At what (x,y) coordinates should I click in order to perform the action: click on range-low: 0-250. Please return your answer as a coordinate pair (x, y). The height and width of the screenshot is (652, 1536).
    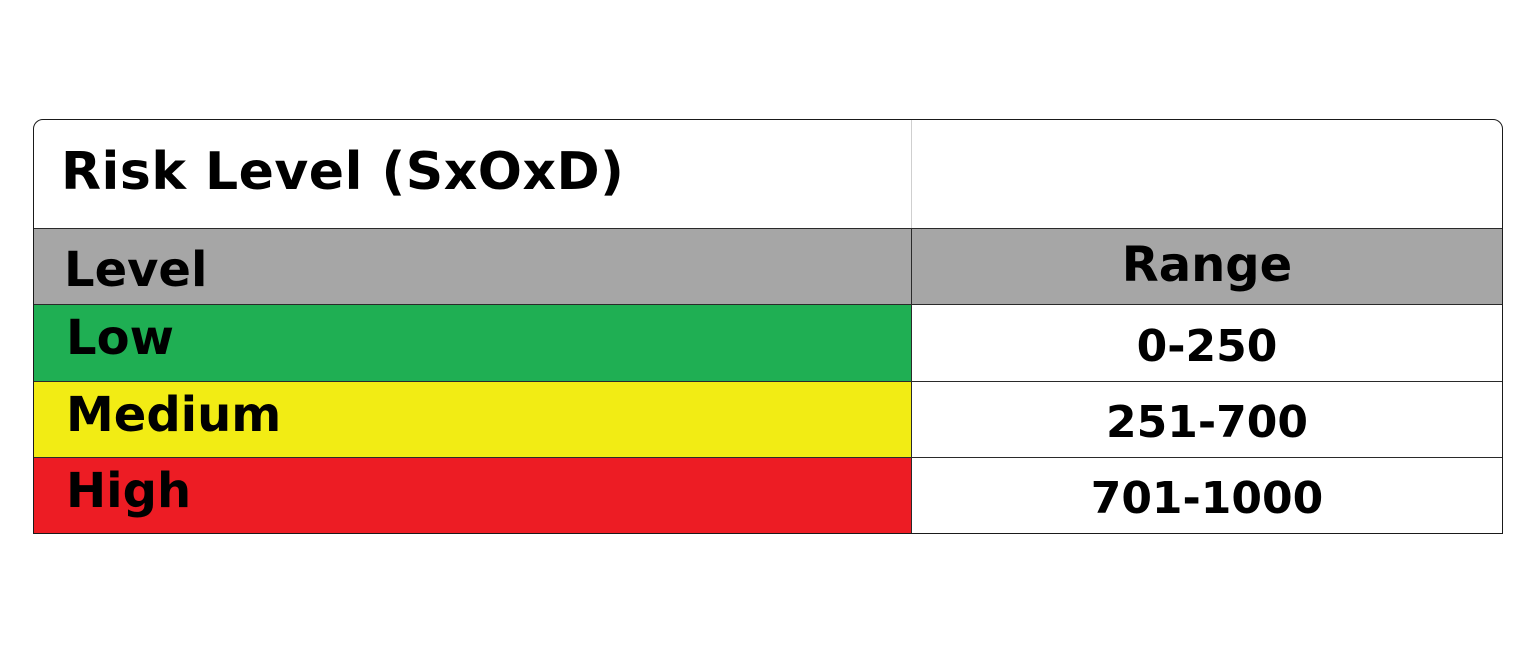
    Looking at the image, I should click on (1207, 342).